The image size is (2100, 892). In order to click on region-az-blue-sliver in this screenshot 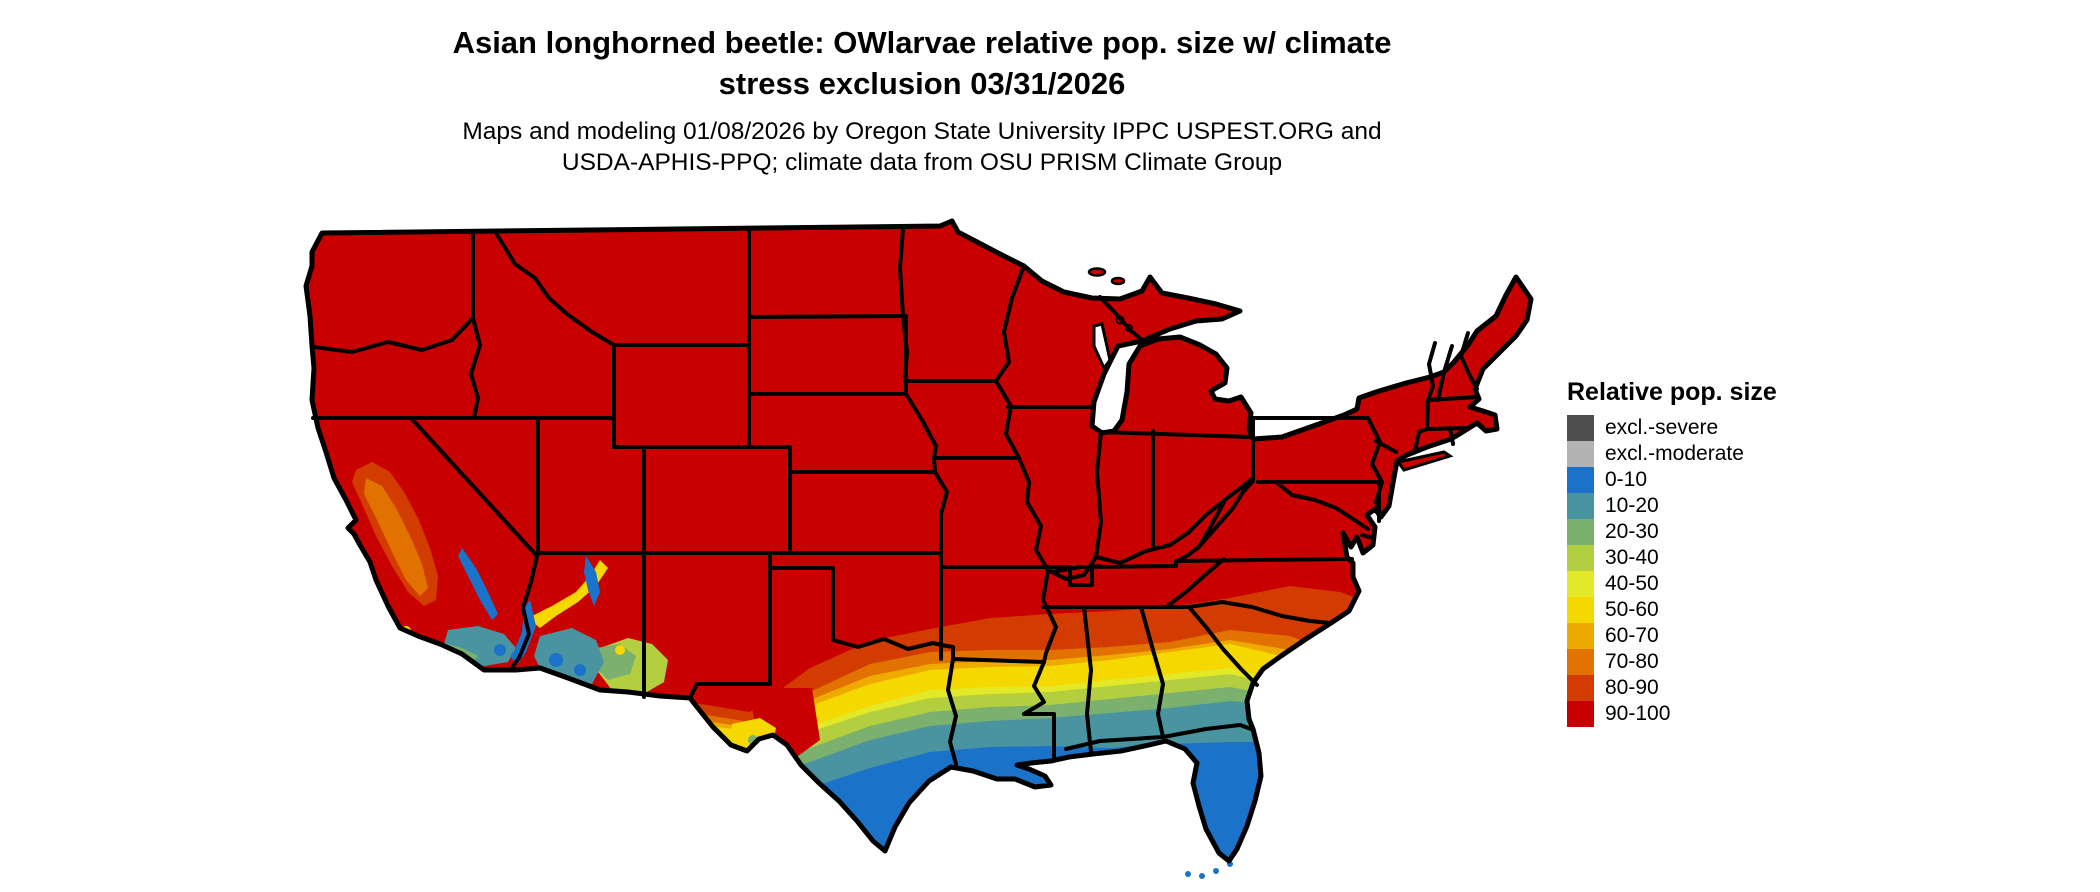, I will do `click(592, 581)`.